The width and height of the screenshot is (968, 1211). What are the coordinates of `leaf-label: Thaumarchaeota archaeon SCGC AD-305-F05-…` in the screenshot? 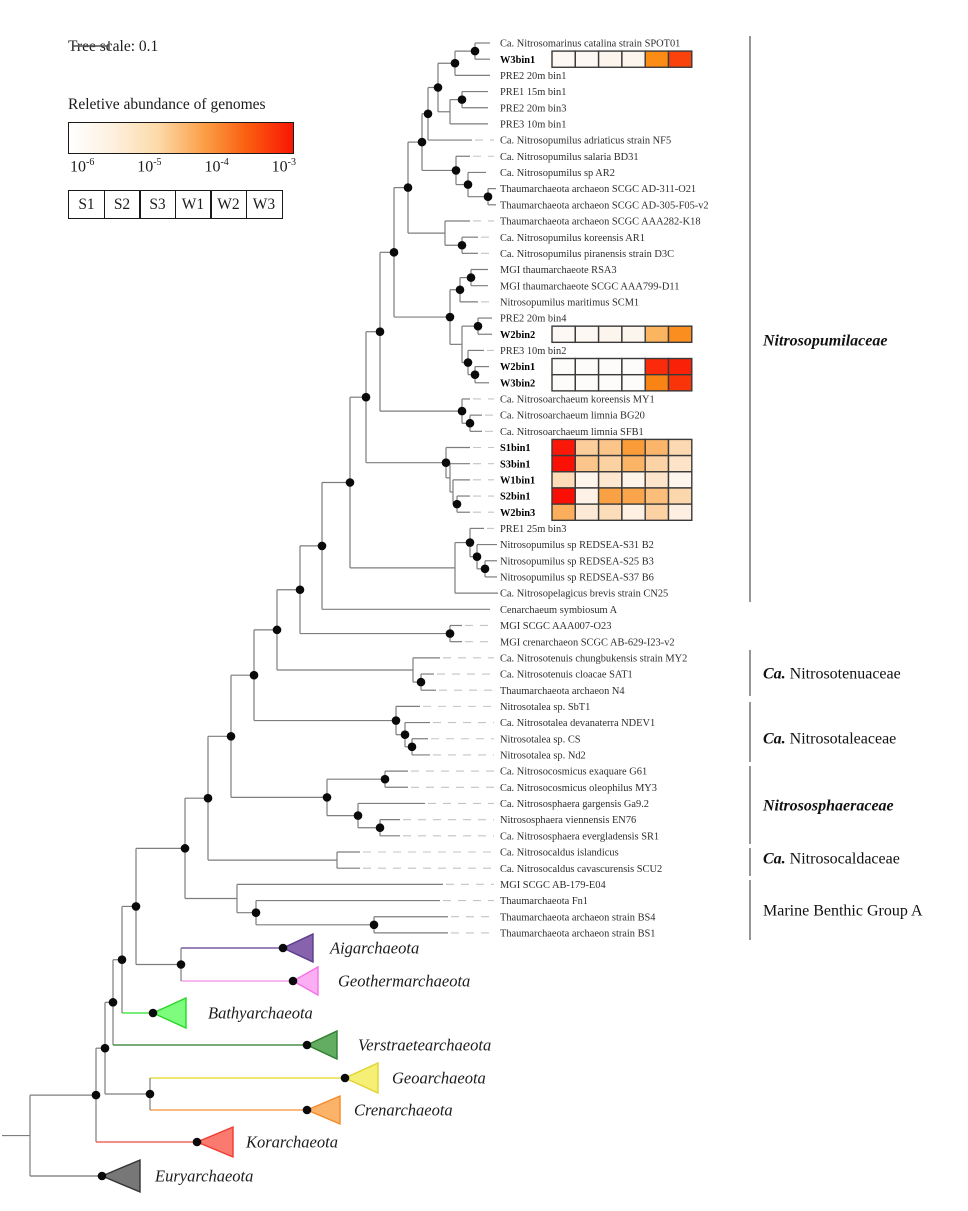 It's located at (604, 205).